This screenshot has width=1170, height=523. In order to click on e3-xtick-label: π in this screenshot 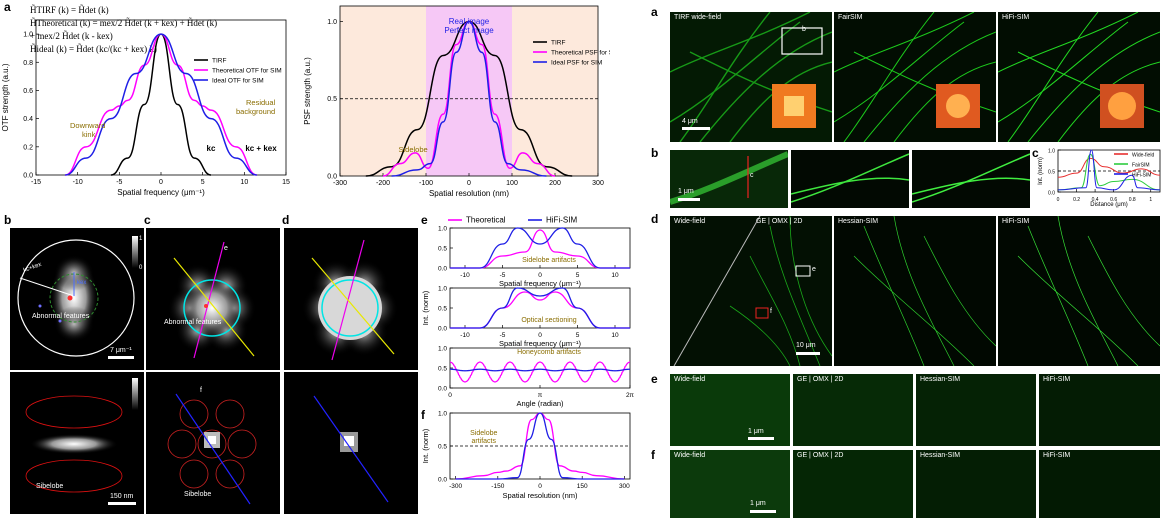, I will do `click(540, 395)`.